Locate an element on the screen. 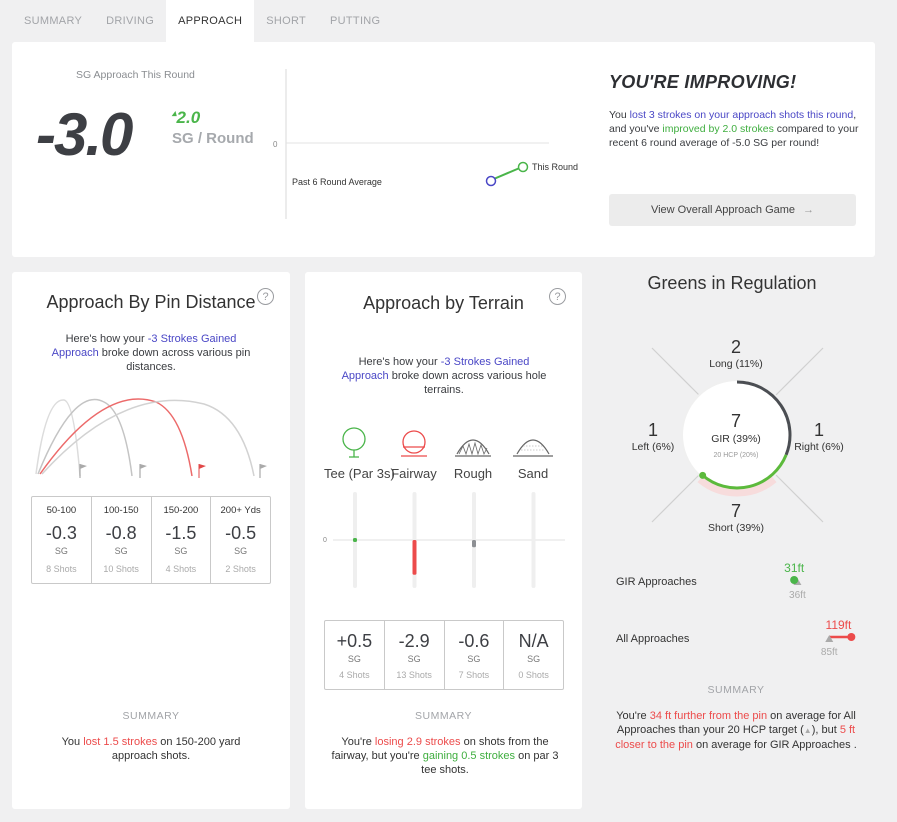 Image resolution: width=897 pixels, height=822 pixels. gir-title: Greens in Regulation is located at coordinates (732, 283).